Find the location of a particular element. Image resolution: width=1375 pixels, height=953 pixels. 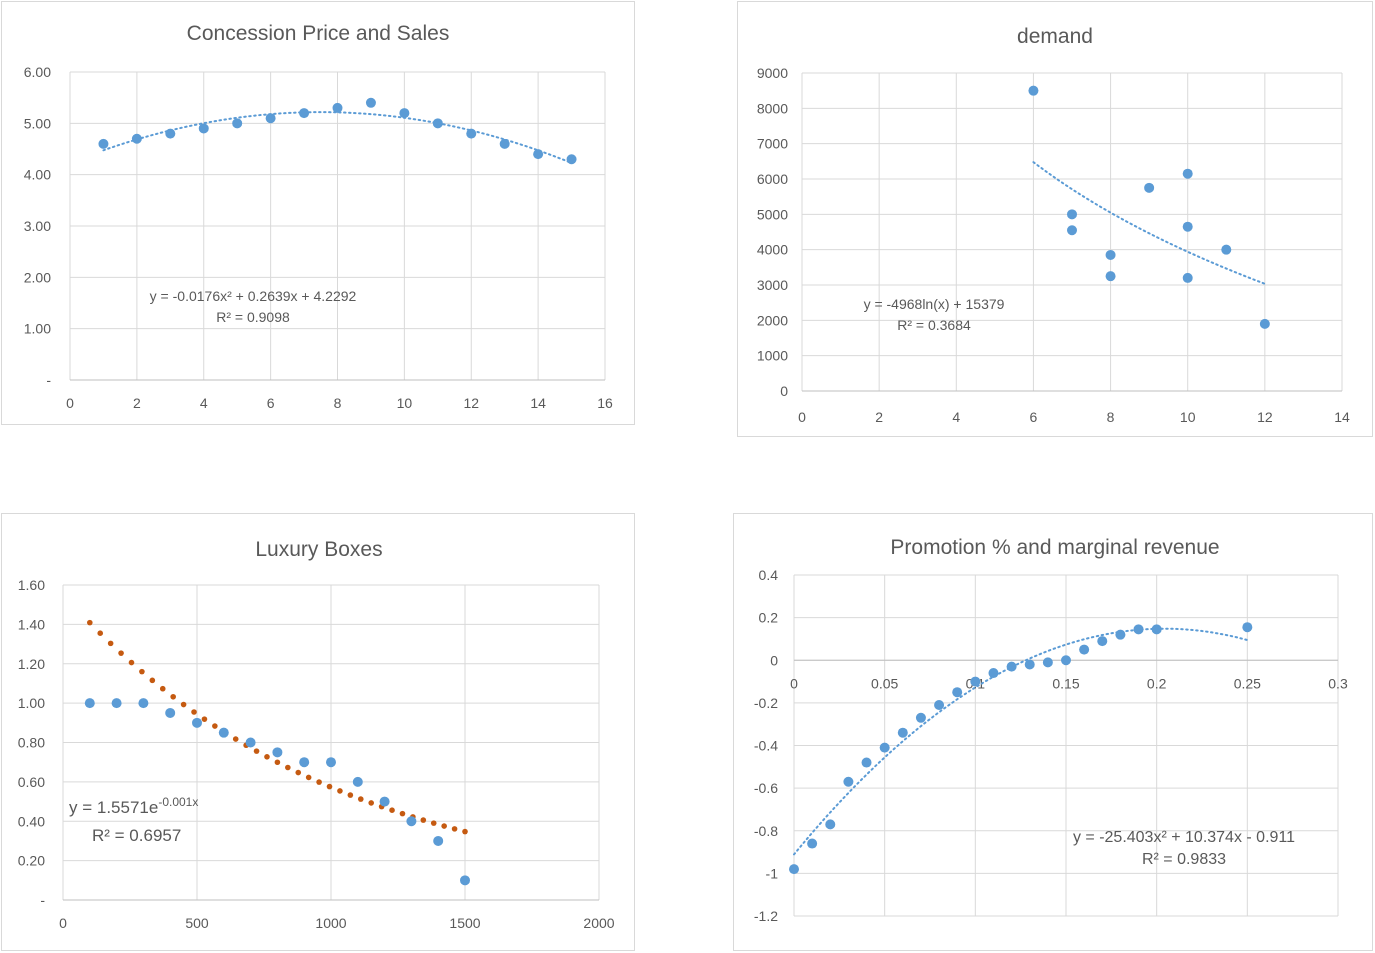

y-tick-label: 8000 is located at coordinates (772, 108).